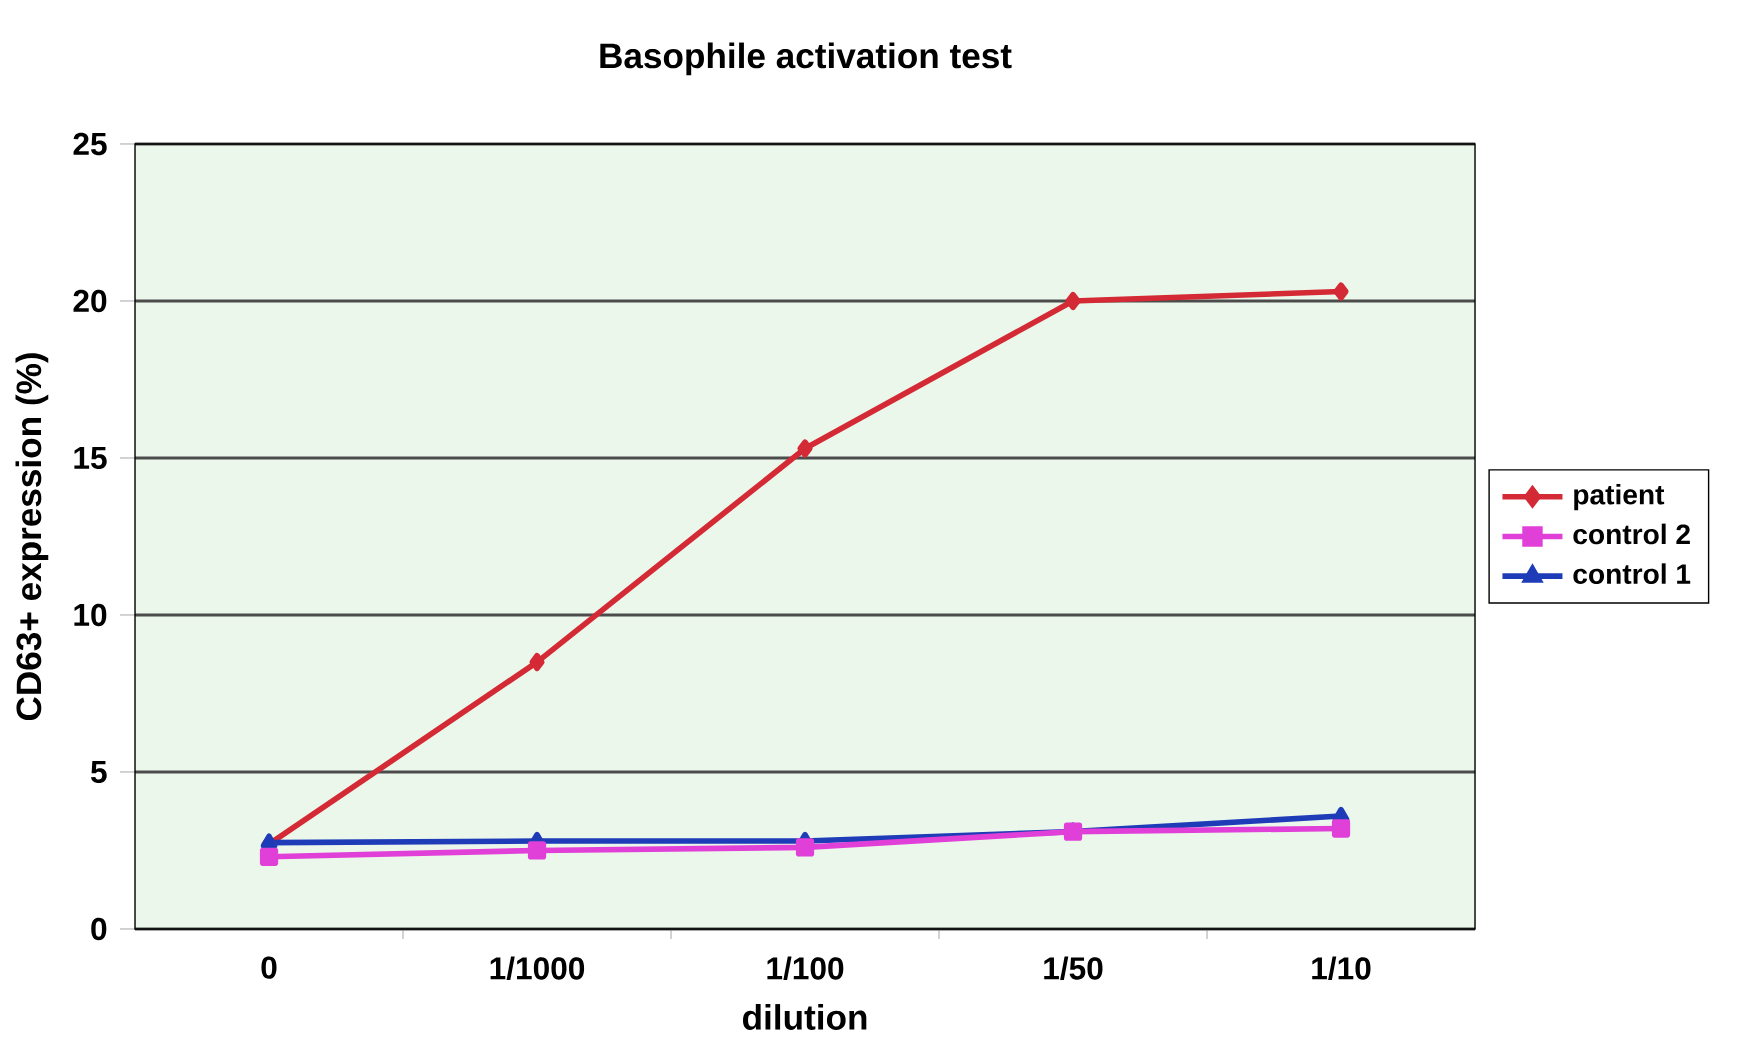  Describe the element at coordinates (805, 968) in the screenshot. I see `x-tick-label: 1/100` at that location.